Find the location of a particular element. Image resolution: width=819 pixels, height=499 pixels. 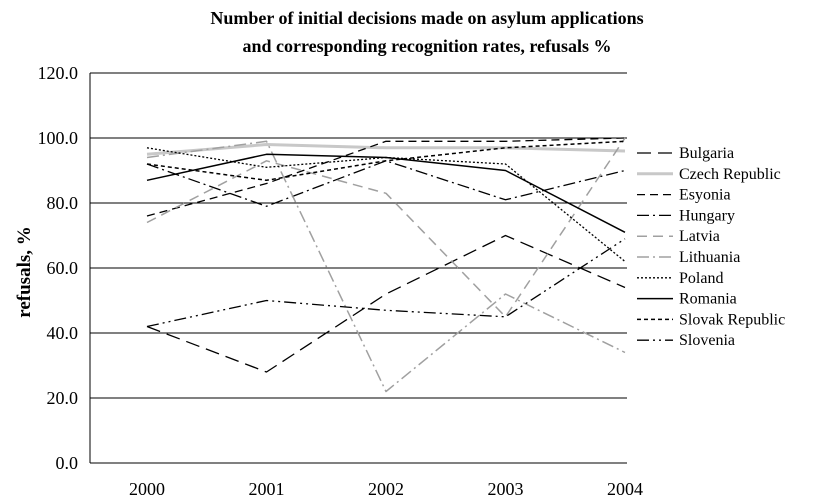

y-tick-label: 0.0 is located at coordinates (67, 463).